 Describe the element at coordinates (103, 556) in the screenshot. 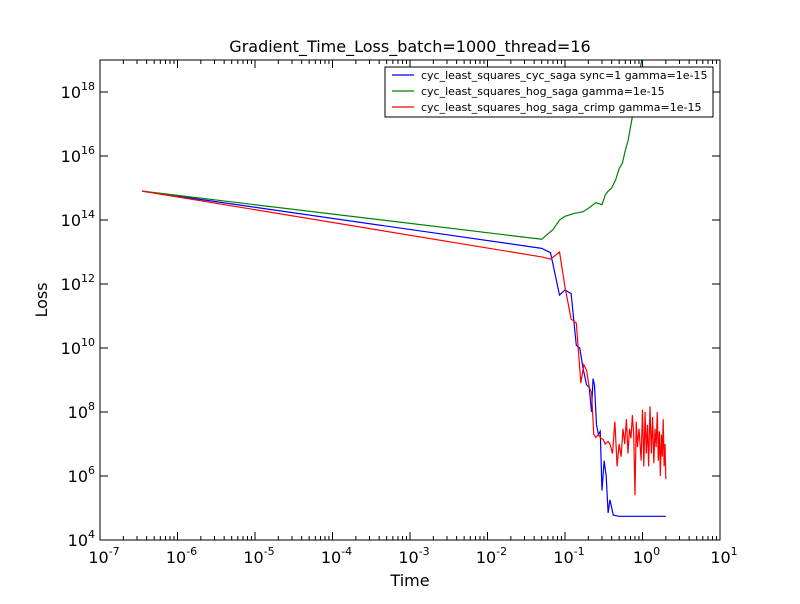

I see `x-tick-label: 10⁻⁷` at that location.